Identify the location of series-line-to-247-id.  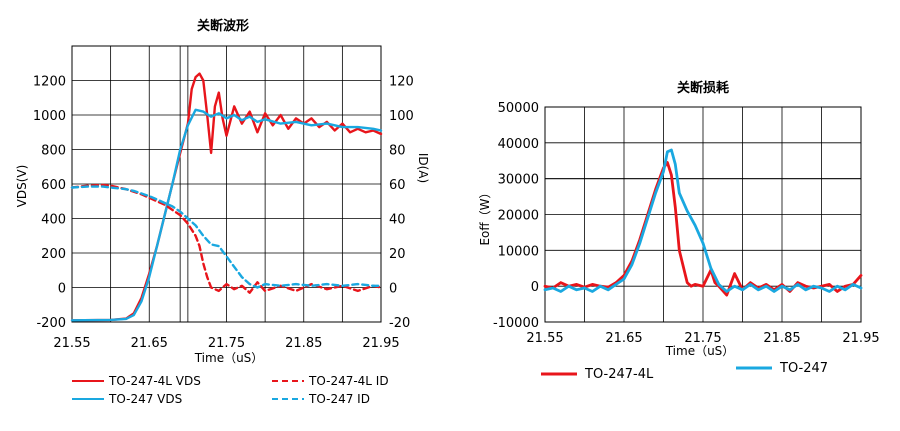
(226, 237).